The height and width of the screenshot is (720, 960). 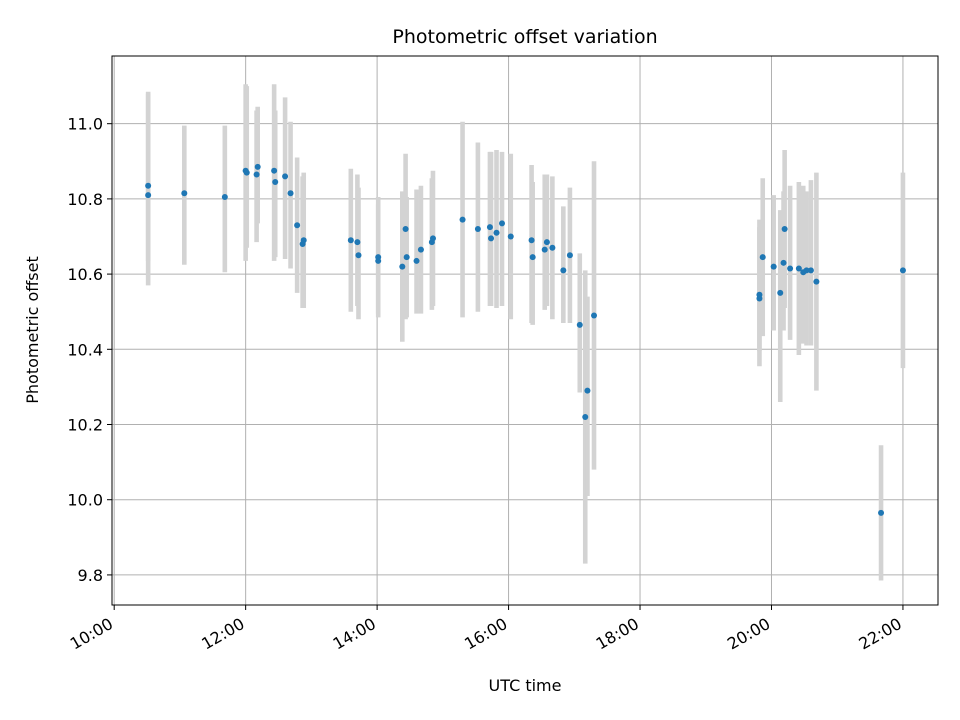 What do you see at coordinates (524, 37) in the screenshot?
I see `chart-title: Photometric offset variation` at bounding box center [524, 37].